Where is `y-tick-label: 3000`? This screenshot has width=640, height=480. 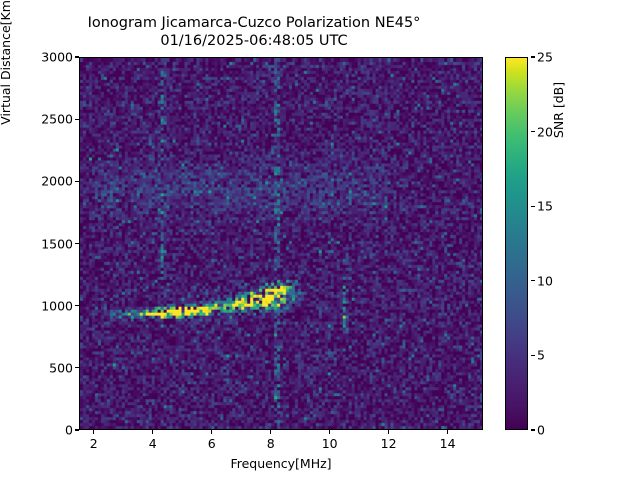
y-tick-label: 3000 is located at coordinates (57, 57).